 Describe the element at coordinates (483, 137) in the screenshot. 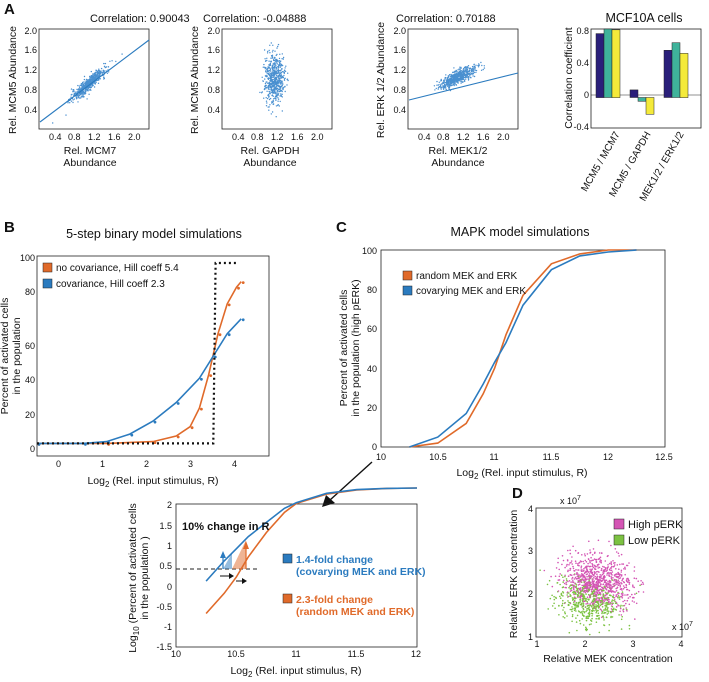

I see `x-tick: 1.6` at that location.